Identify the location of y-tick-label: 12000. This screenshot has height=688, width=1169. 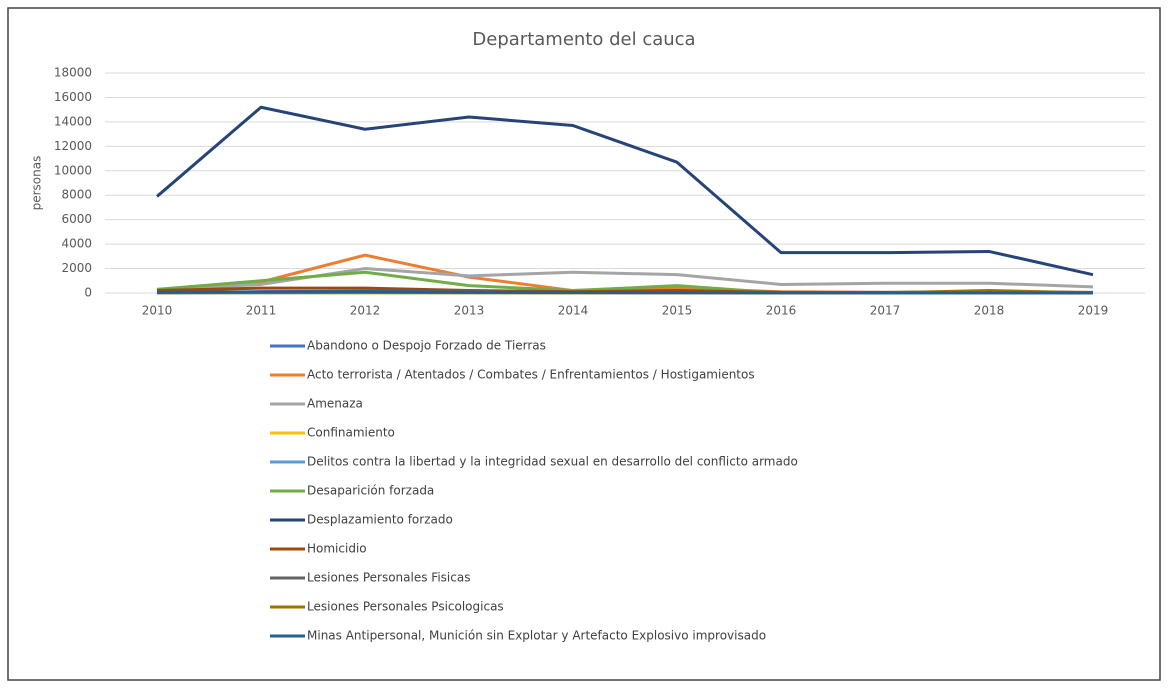
(73, 146).